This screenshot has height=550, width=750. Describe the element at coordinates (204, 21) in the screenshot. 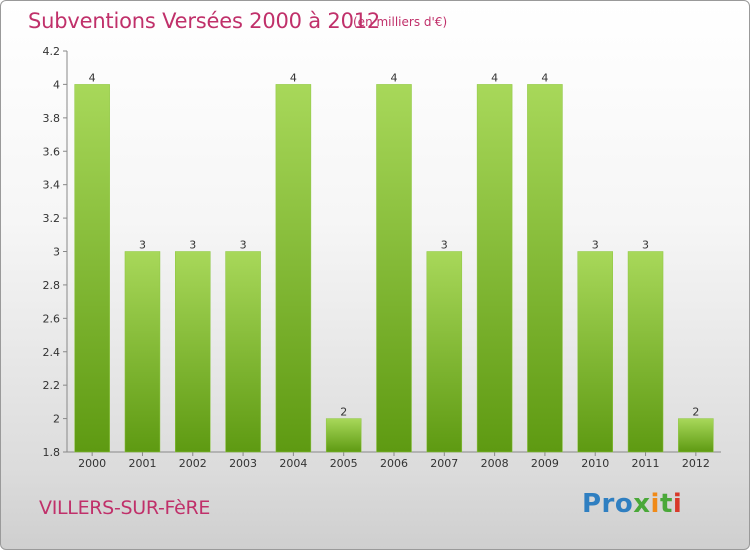

I see `chart-title: Subventions Versées 2000 à 2012` at that location.